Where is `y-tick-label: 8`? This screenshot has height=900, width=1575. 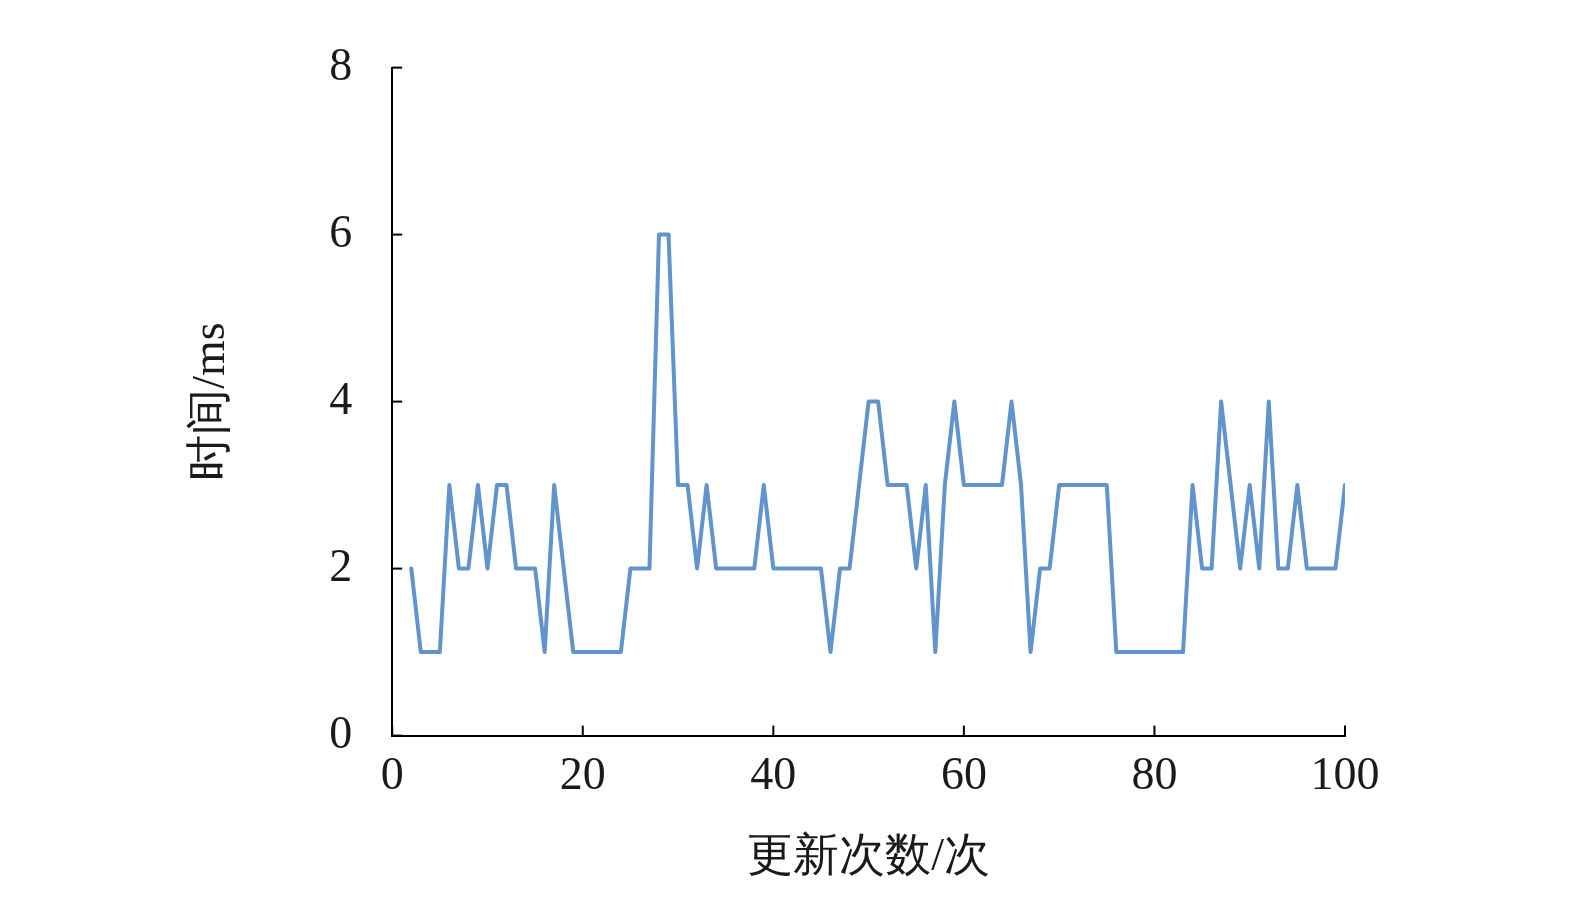
y-tick-label: 8 is located at coordinates (341, 64).